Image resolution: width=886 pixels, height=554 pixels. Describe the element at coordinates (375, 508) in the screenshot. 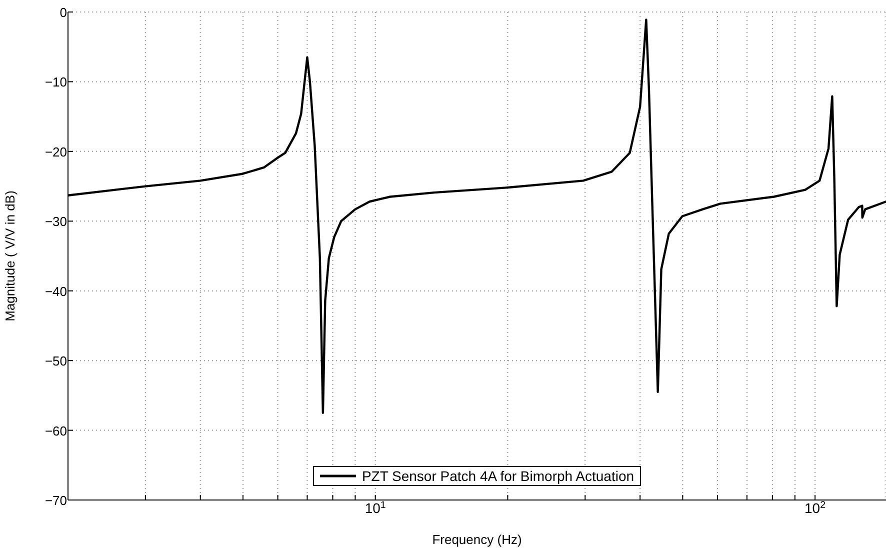

I see `x-tick-label: 10$^{1}$` at that location.